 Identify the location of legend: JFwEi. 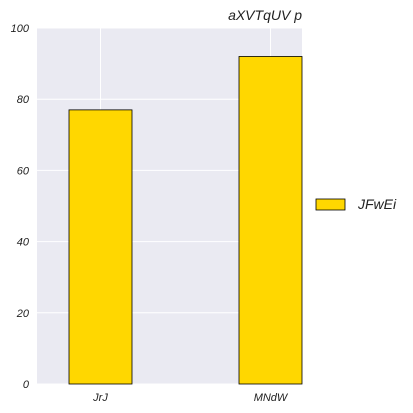
(356, 204).